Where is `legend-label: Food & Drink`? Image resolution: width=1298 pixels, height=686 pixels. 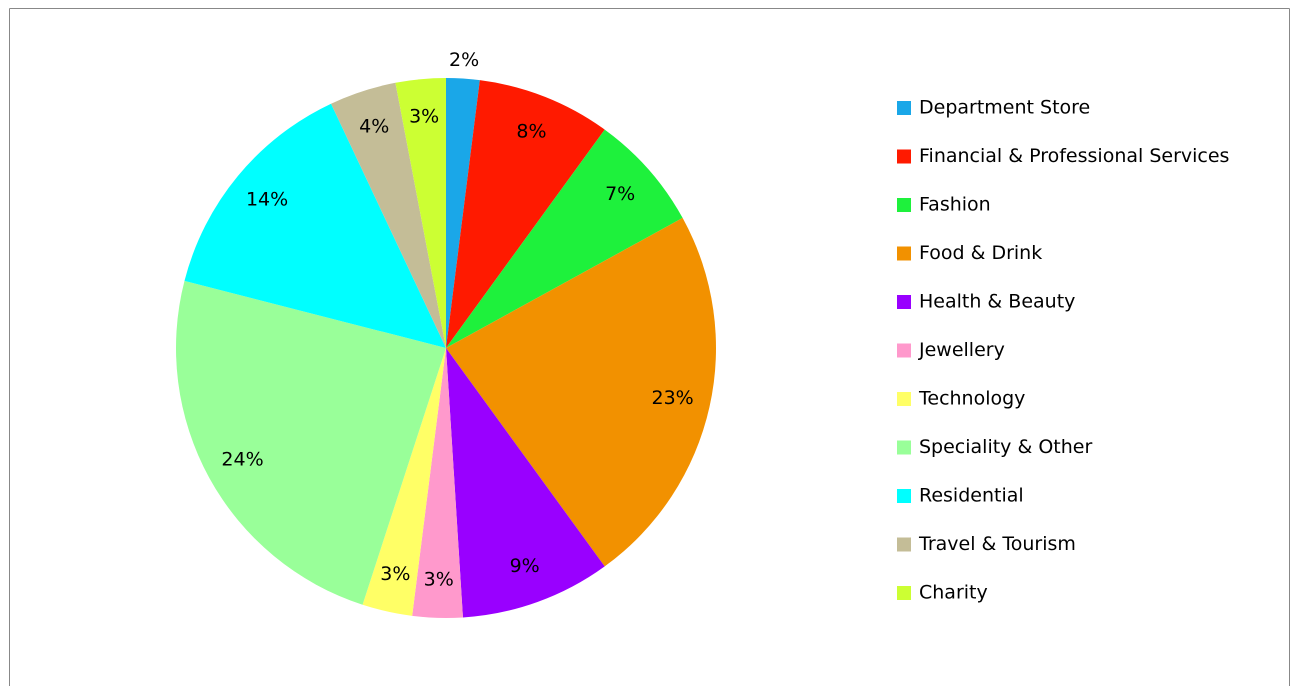 legend-label: Food & Drink is located at coordinates (980, 253).